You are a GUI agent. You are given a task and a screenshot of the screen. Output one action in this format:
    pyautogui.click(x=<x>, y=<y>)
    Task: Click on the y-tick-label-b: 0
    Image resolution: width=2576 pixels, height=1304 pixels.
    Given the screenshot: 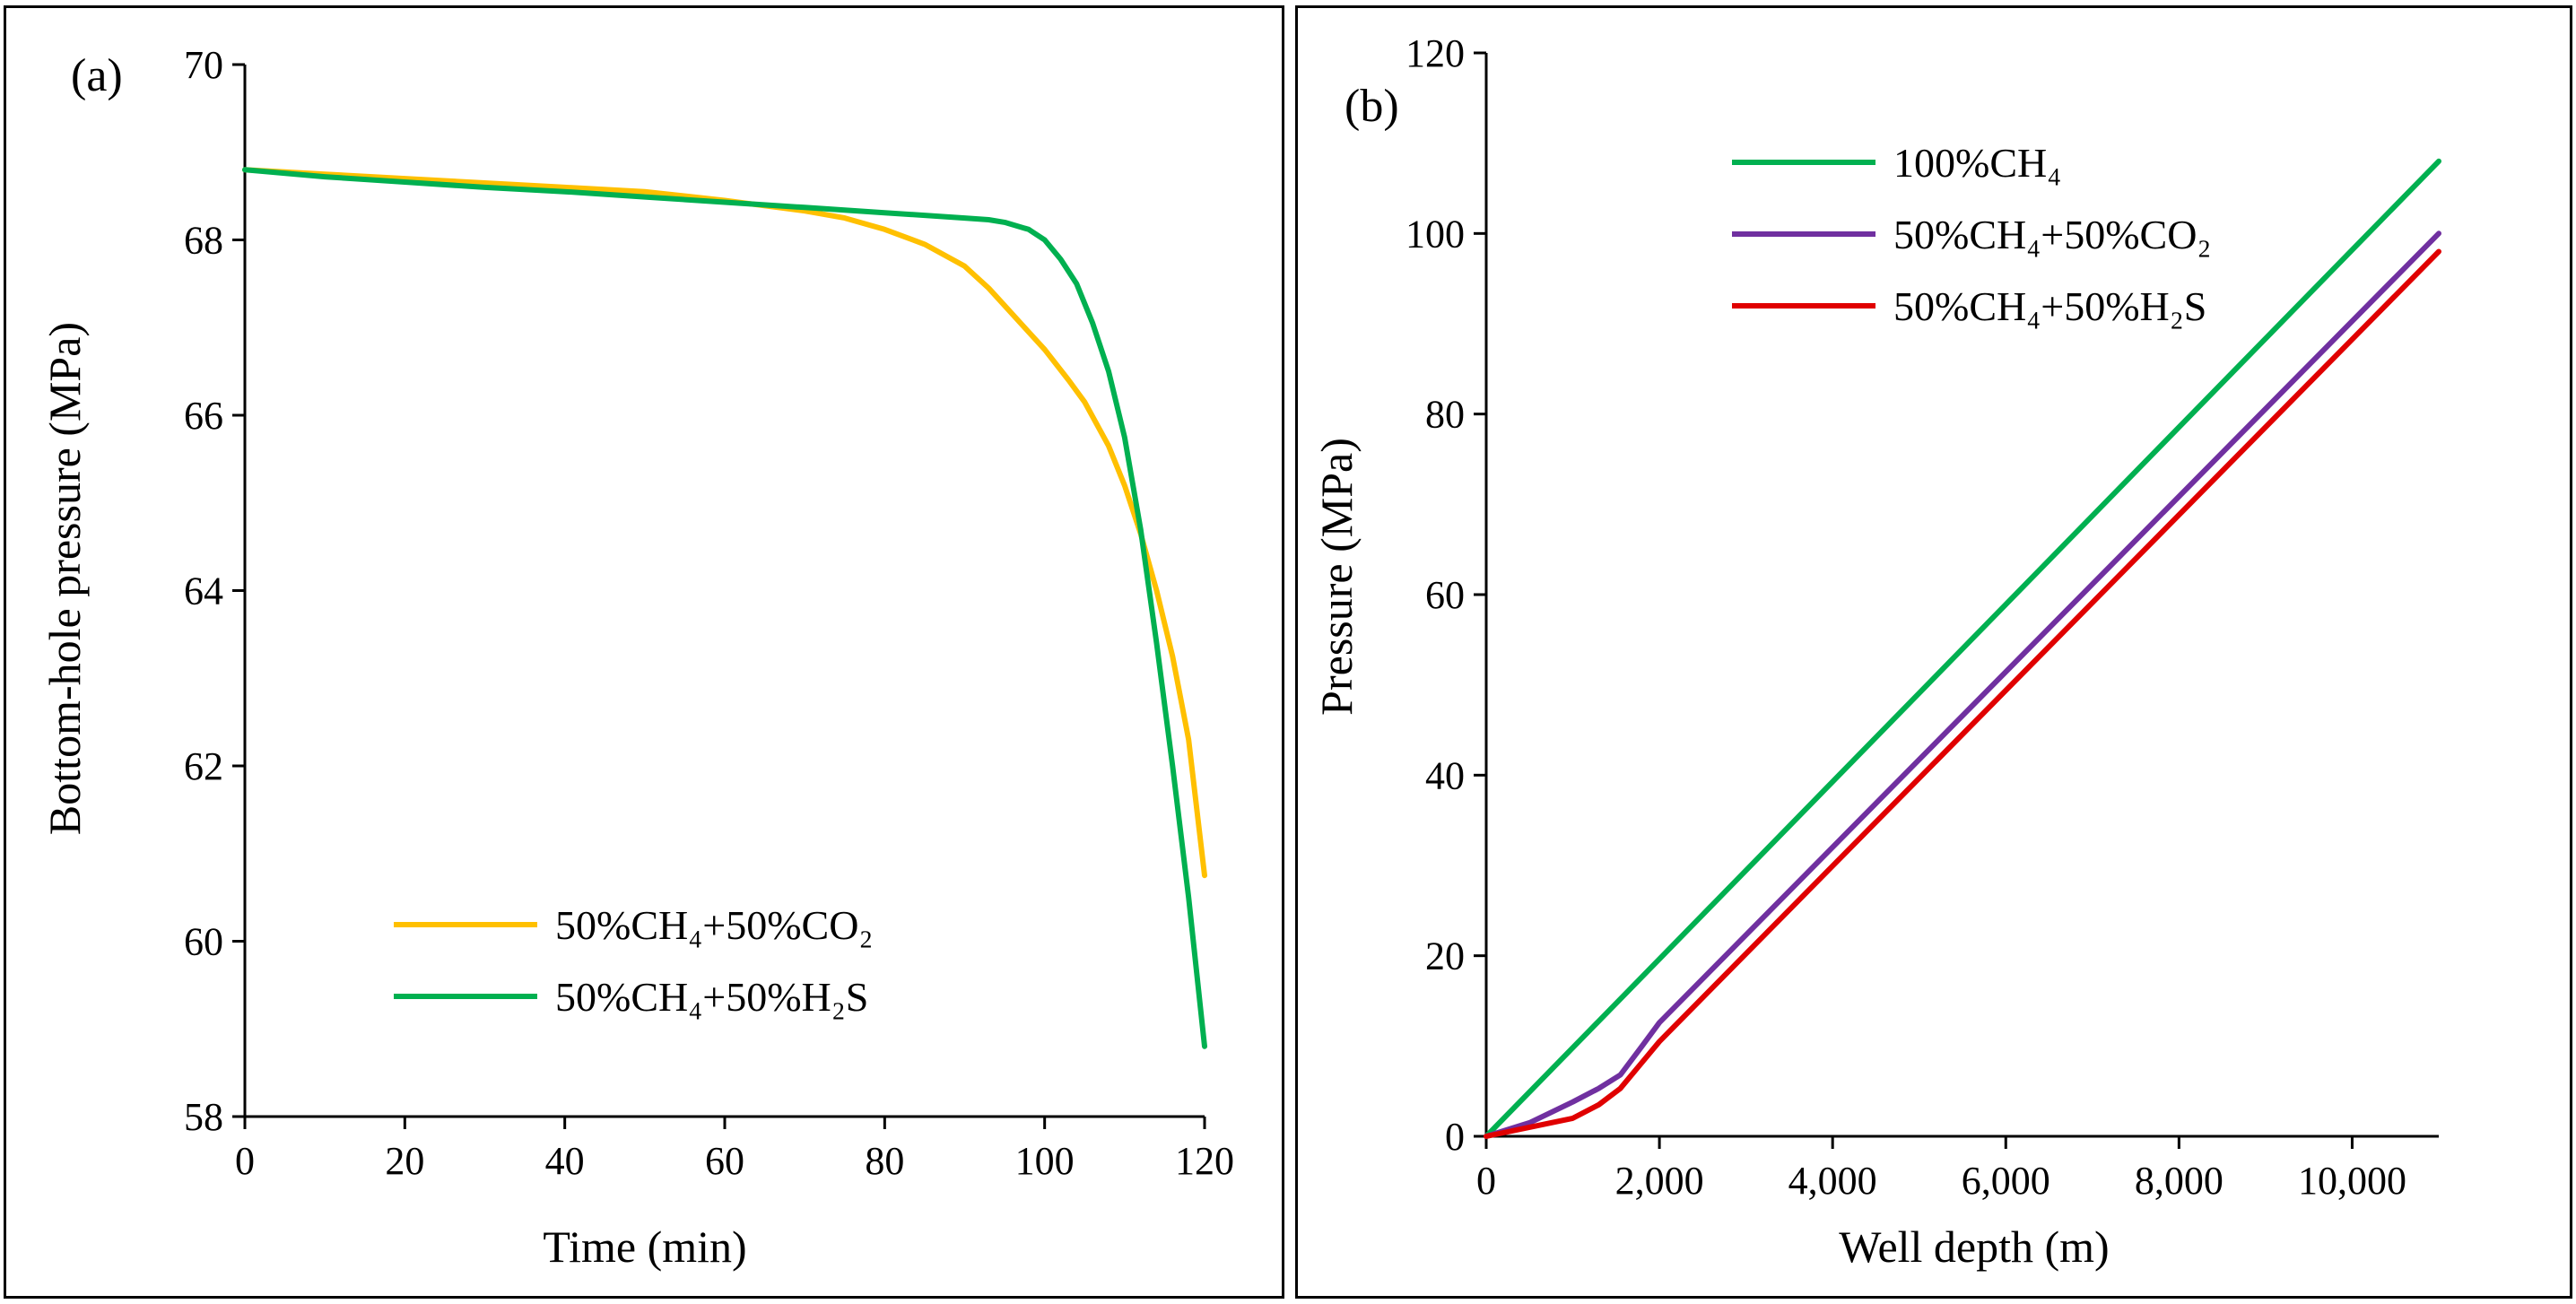 What is the action you would take?
    pyautogui.click(x=1455, y=1137)
    